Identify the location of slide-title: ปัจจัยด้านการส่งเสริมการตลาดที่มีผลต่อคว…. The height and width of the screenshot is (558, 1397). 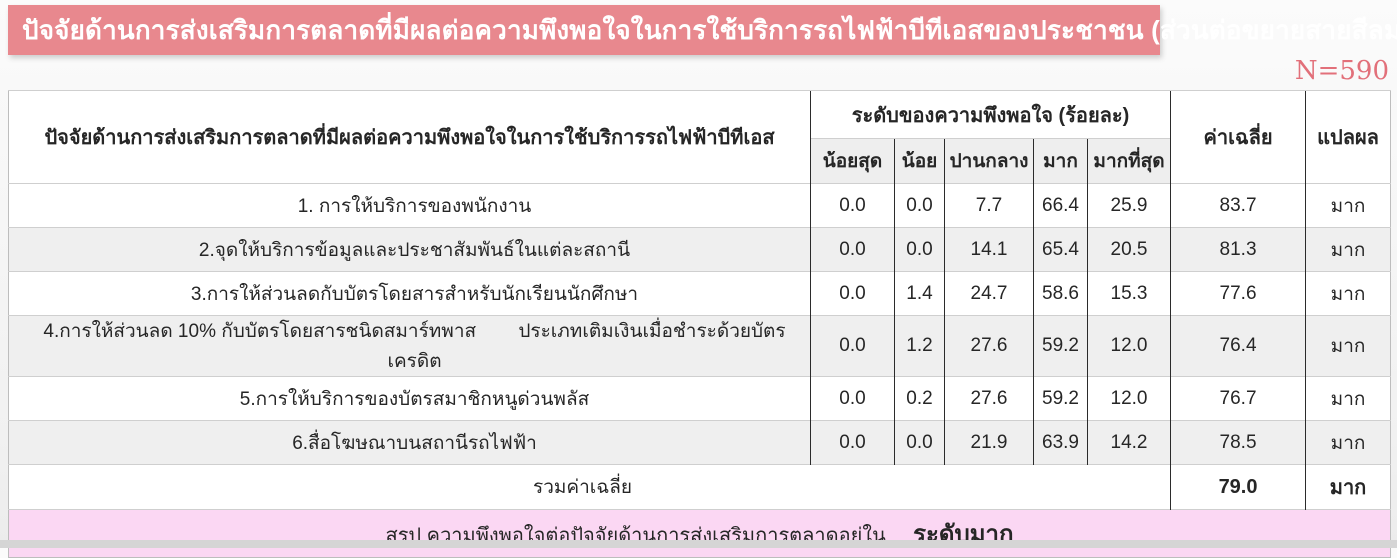
(709, 29).